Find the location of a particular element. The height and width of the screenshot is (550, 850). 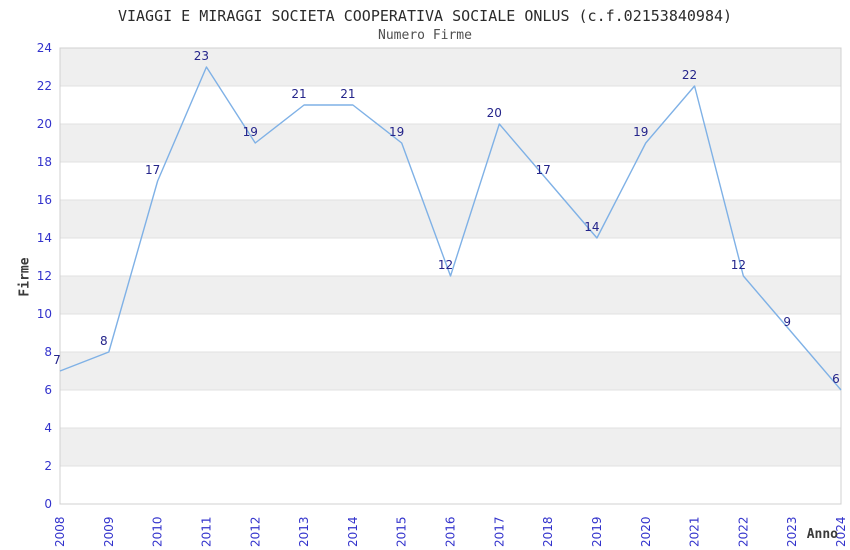

y-tick-label: 10 is located at coordinates (44, 314).